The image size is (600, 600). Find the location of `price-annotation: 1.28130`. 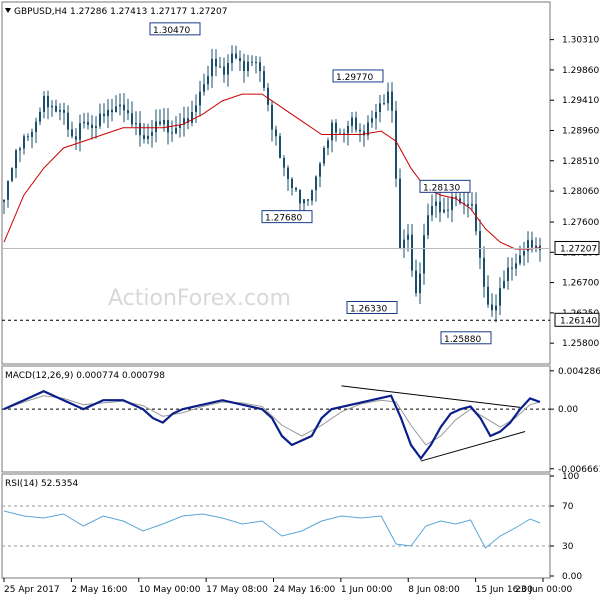

price-annotation: 1.28130 is located at coordinates (445, 186).